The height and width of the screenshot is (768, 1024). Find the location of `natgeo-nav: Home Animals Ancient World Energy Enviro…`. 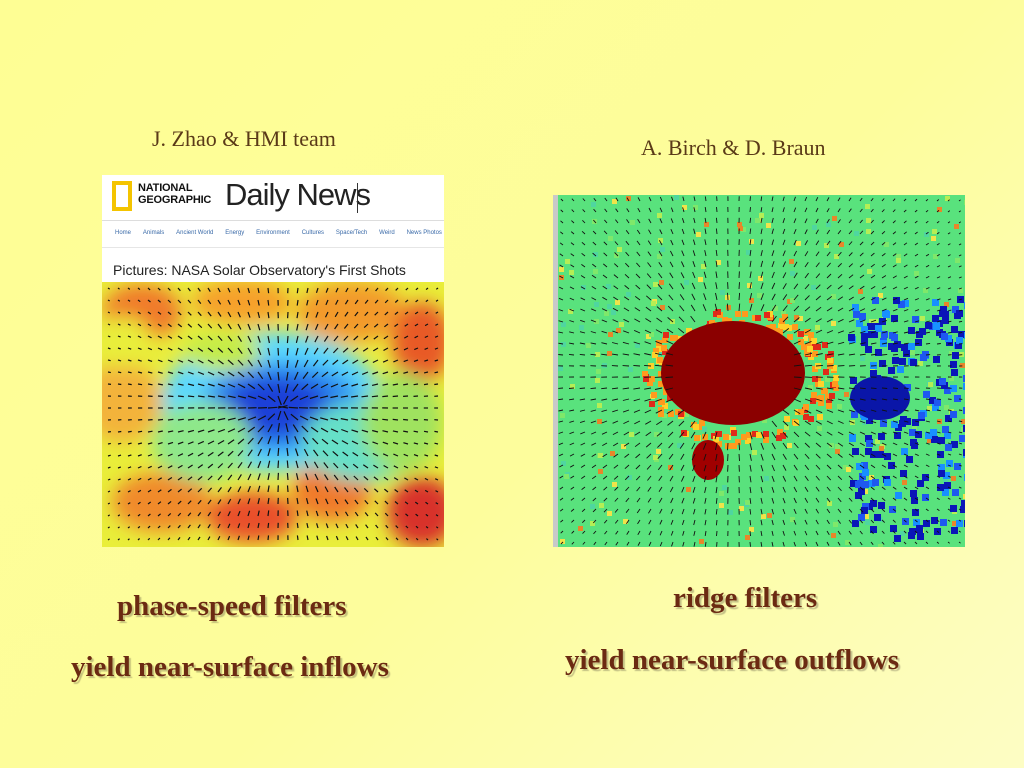

natgeo-nav: Home Animals Ancient World Energy Enviro… is located at coordinates (273, 233).